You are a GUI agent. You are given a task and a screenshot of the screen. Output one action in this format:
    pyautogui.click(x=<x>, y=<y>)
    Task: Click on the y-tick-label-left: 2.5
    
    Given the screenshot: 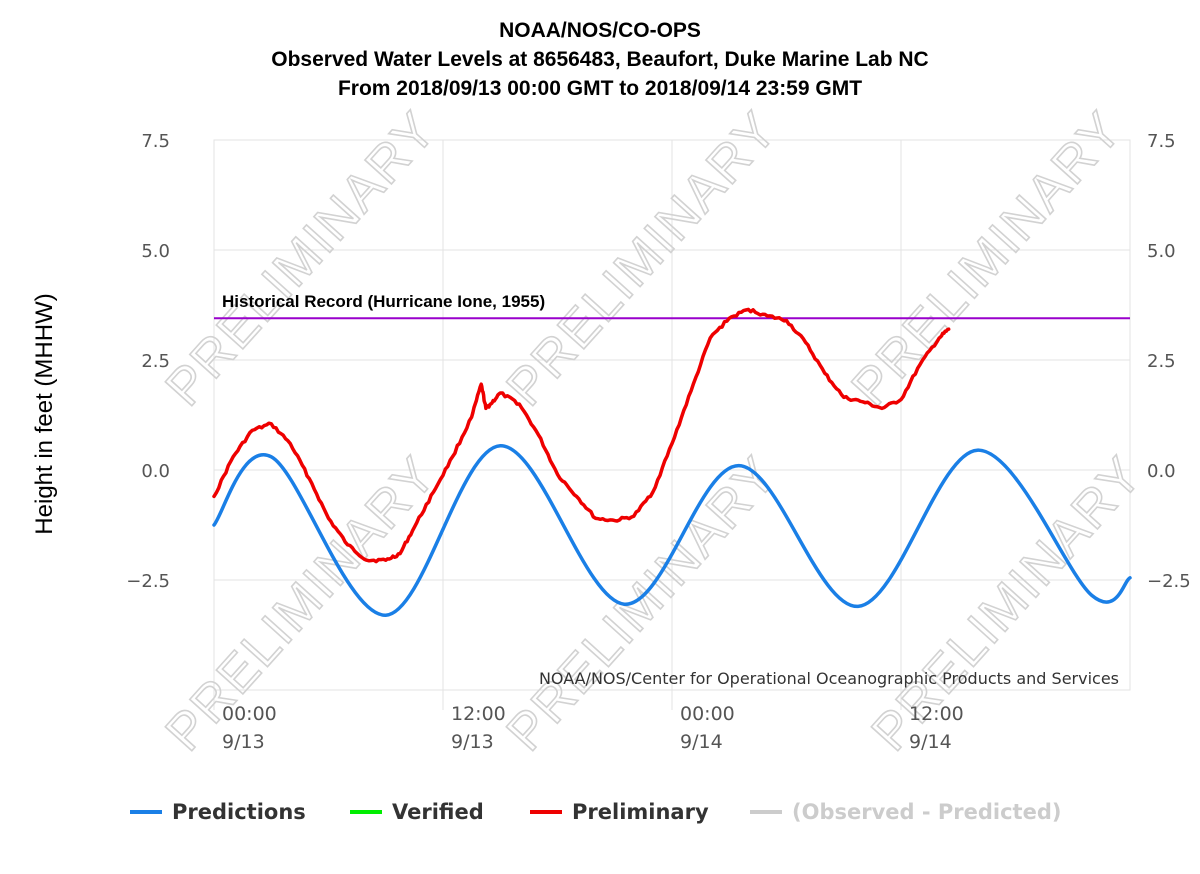 What is the action you would take?
    pyautogui.click(x=155, y=361)
    